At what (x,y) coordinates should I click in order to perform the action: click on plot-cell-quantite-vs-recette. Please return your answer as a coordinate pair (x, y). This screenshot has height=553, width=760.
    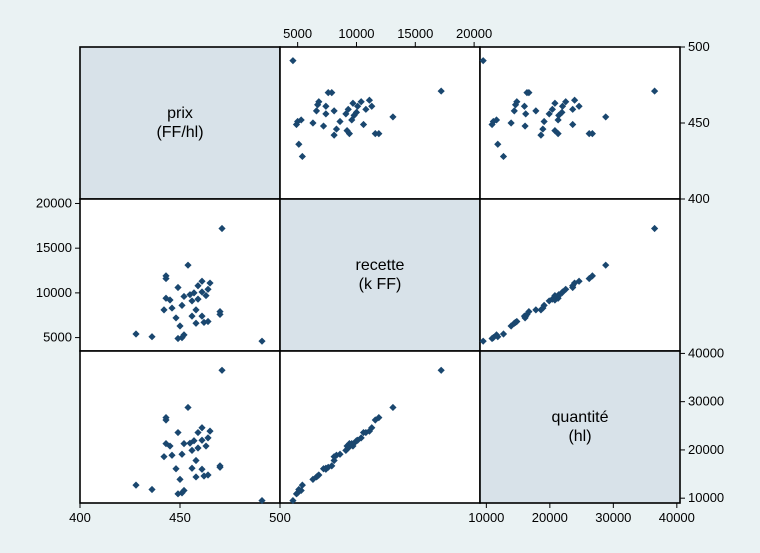
    Looking at the image, I should click on (380, 427).